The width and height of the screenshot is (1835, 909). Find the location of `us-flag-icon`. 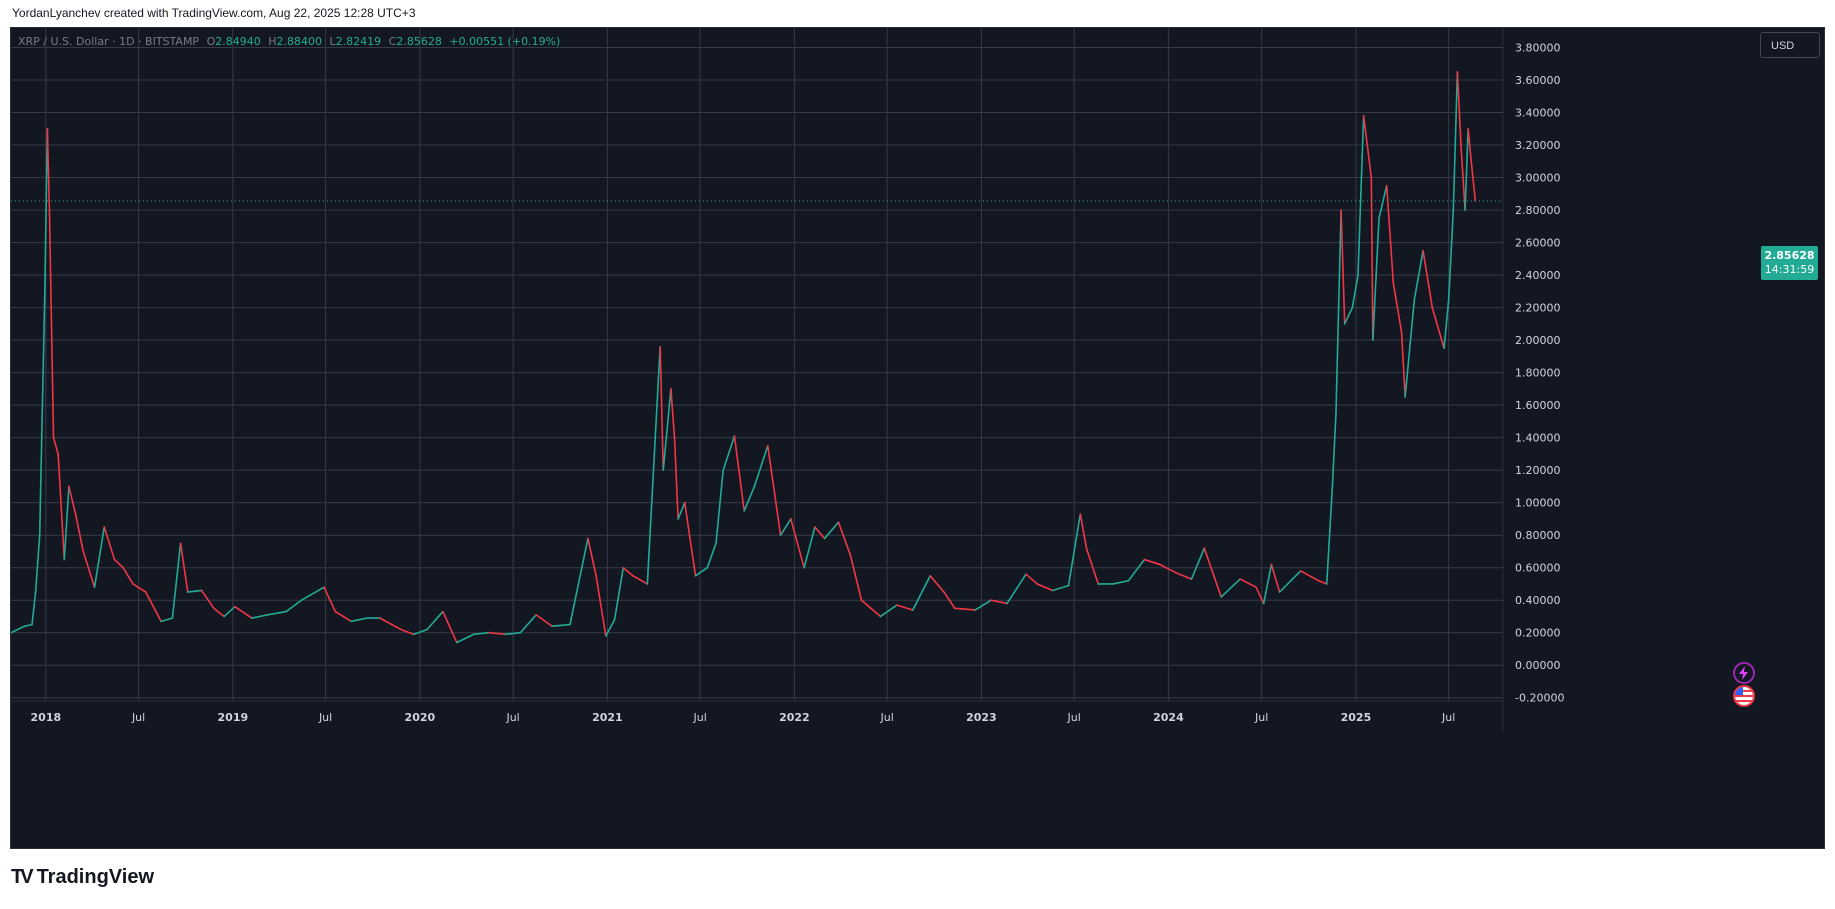

us-flag-icon is located at coordinates (1744, 696).